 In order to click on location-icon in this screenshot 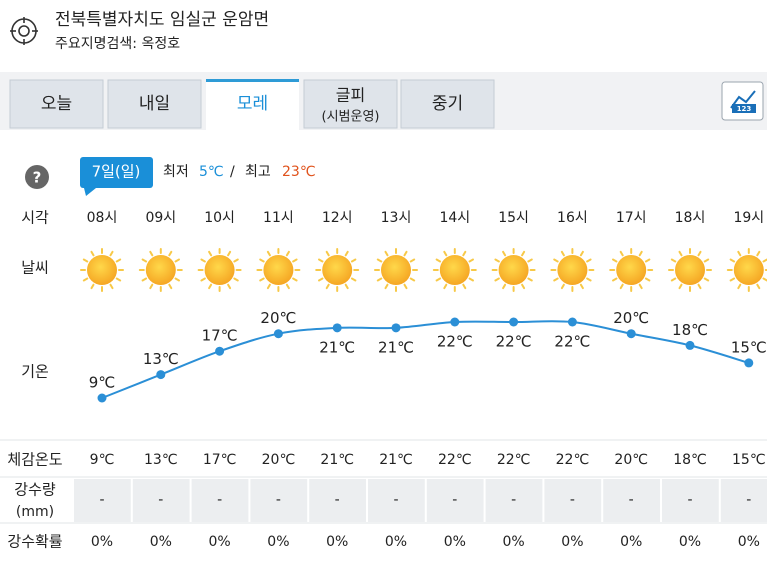, I will do `click(24, 31)`.